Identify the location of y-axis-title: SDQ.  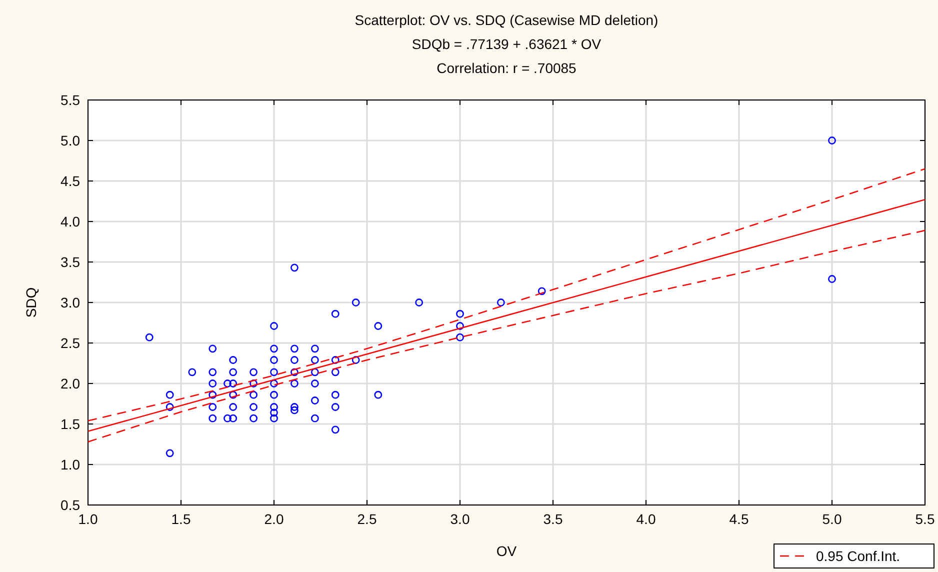
(31, 302).